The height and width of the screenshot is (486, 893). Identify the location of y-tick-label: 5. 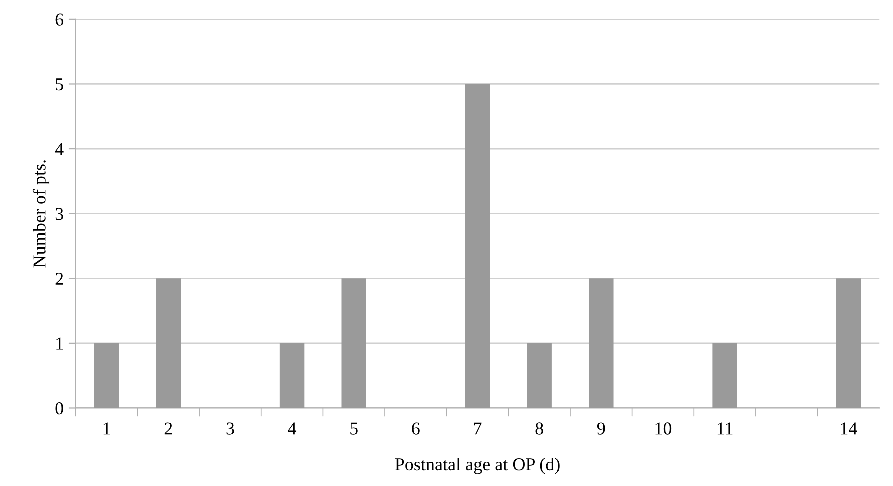
(60, 84).